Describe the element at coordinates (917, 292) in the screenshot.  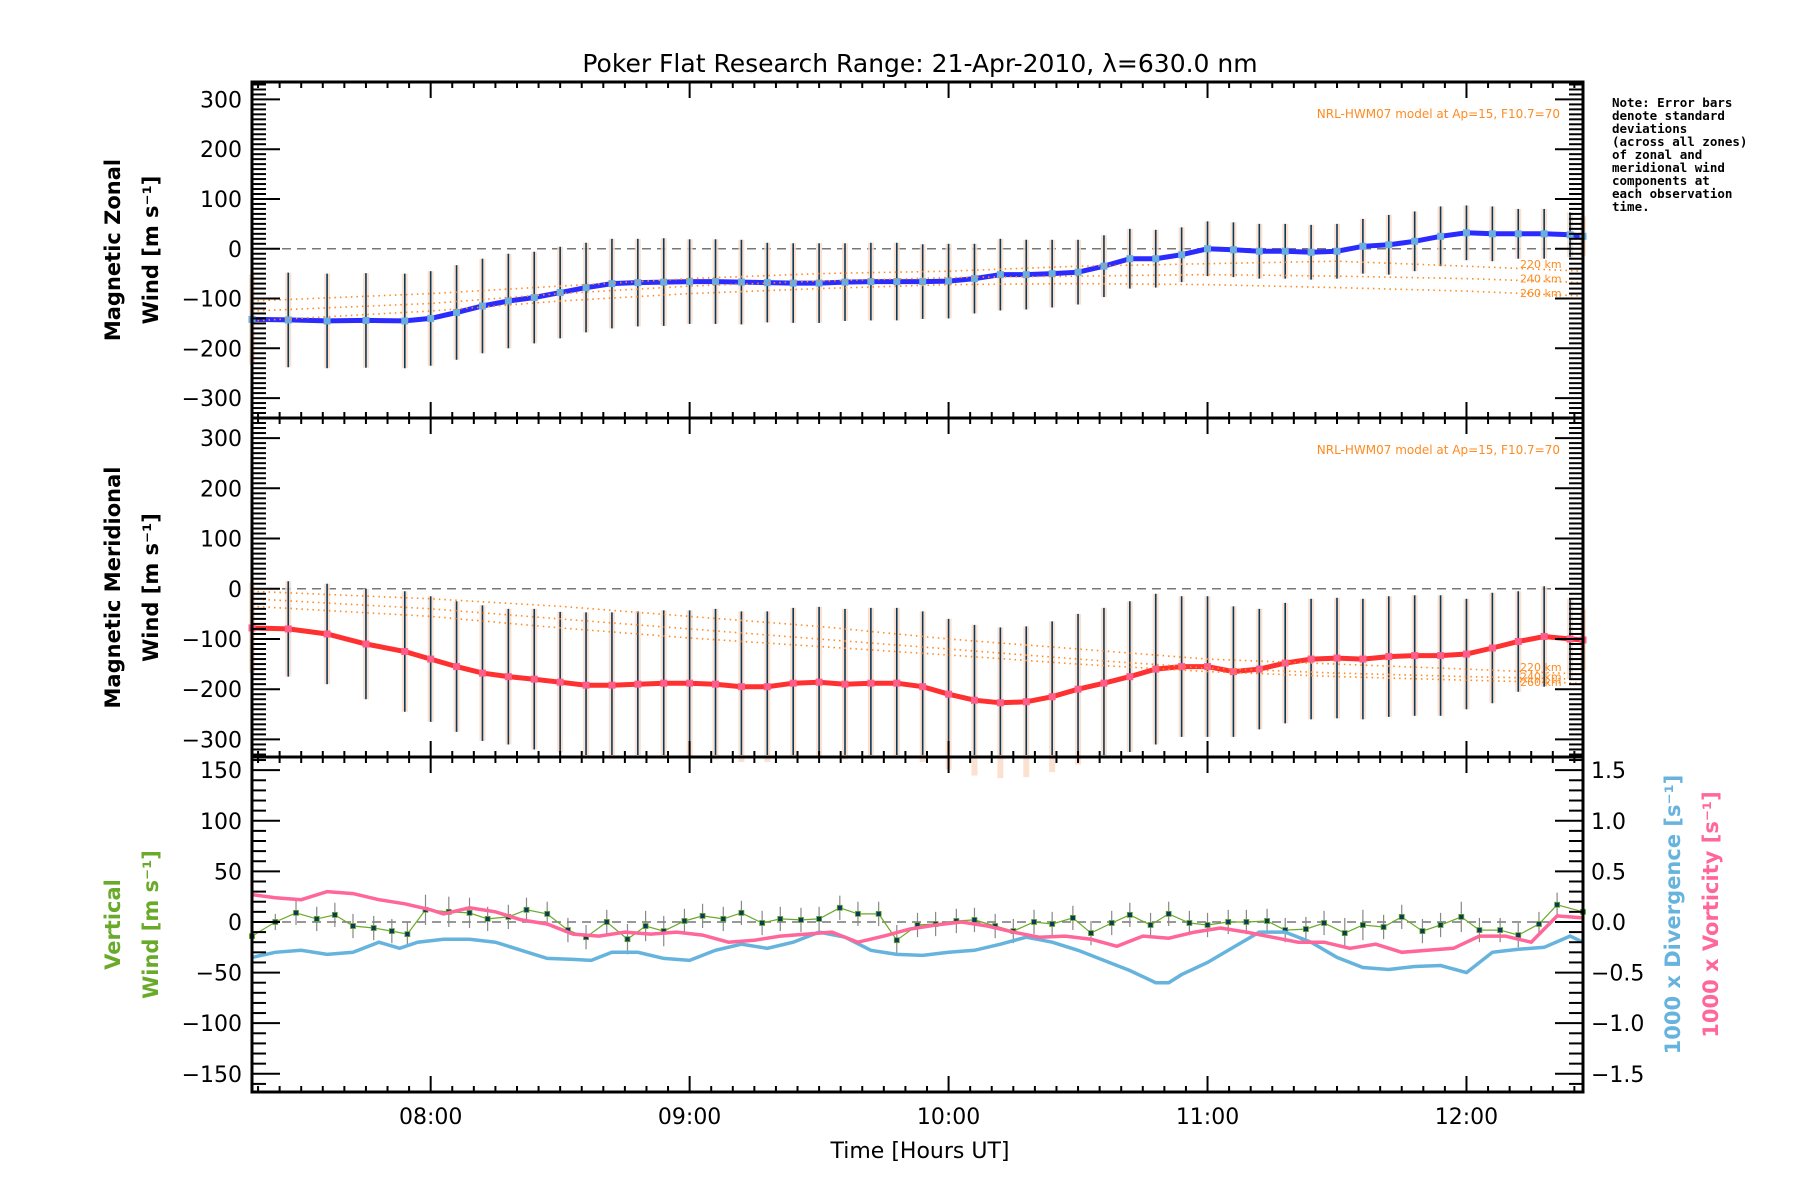
I see `series-hwm07-240-km` at that location.